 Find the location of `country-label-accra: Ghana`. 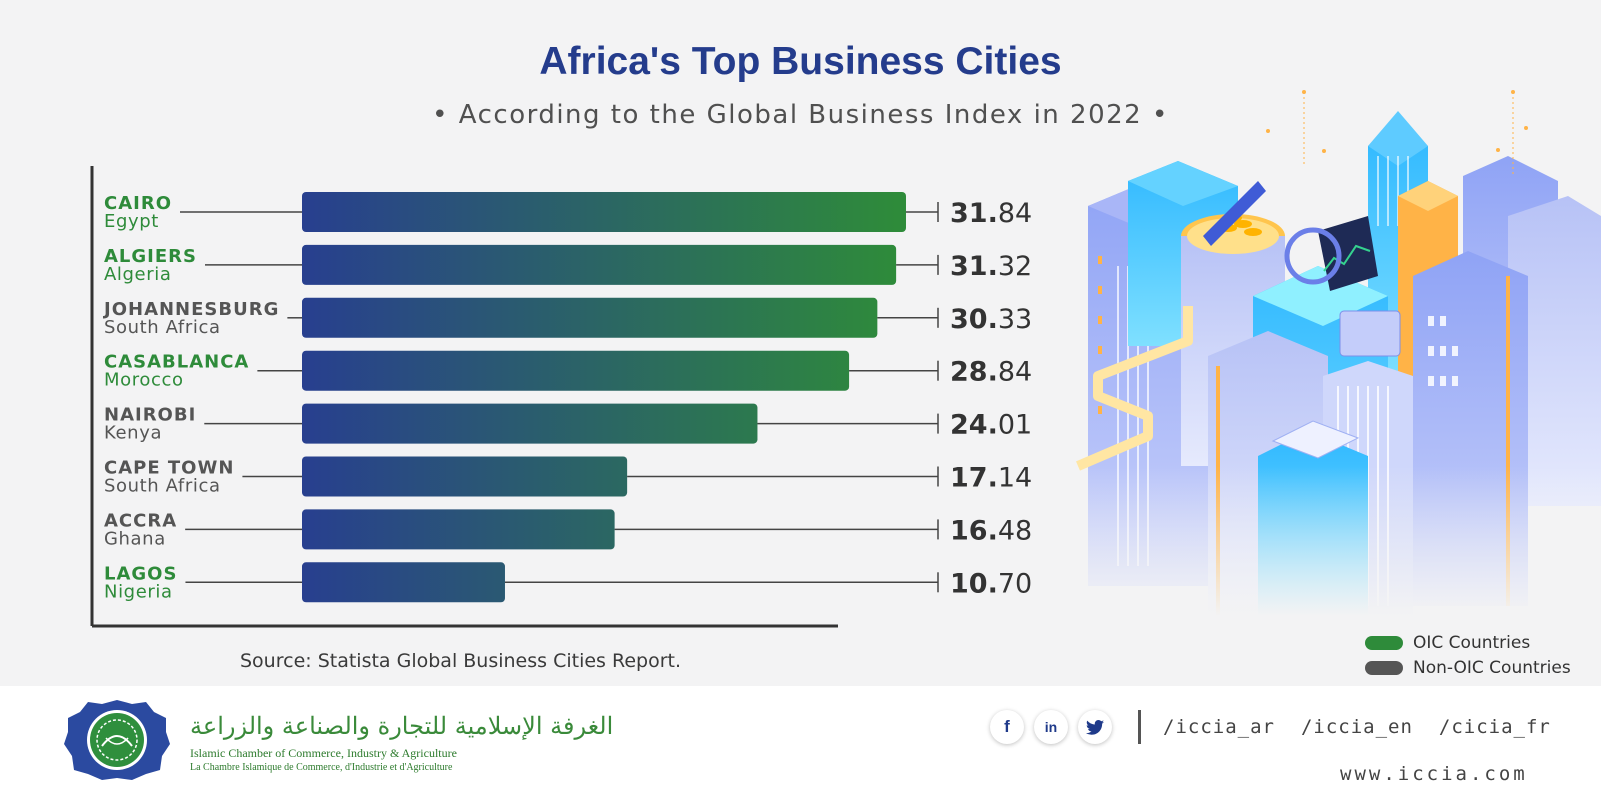

country-label-accra: Ghana is located at coordinates (135, 538).